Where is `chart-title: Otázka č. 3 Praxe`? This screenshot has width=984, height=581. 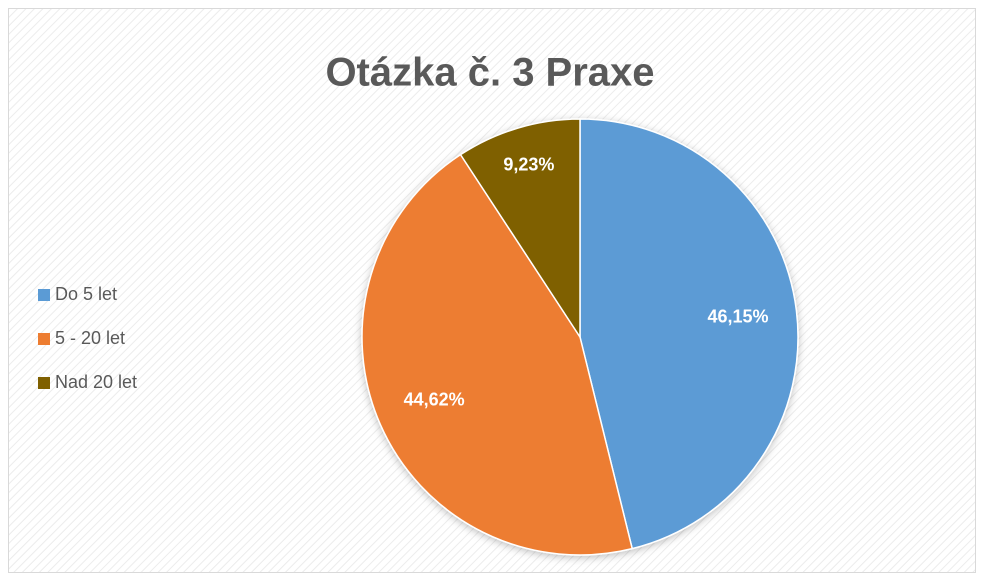 chart-title: Otázka č. 3 Praxe is located at coordinates (489, 73).